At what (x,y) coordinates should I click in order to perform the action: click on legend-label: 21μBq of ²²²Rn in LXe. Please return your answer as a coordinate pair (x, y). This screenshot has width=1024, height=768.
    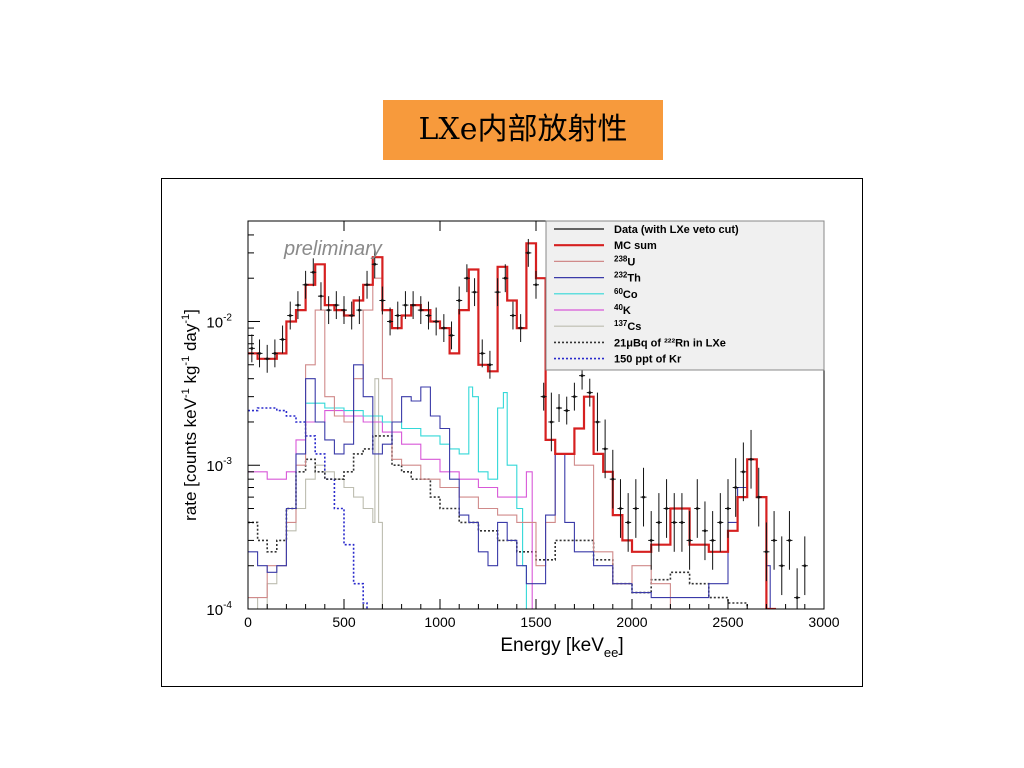
    Looking at the image, I should click on (670, 343).